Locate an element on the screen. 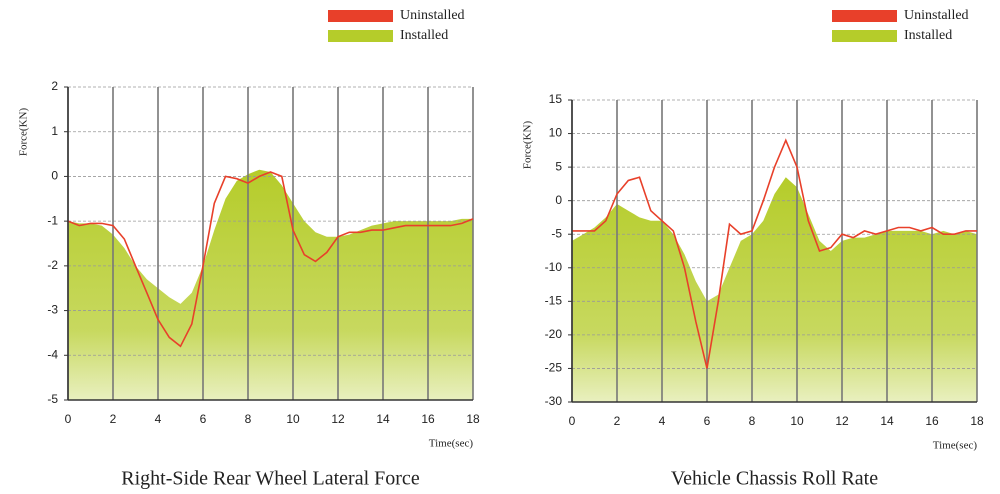 Image resolution: width=1000 pixels, height=494 pixels. y-tick-label: -20 is located at coordinates (554, 334).